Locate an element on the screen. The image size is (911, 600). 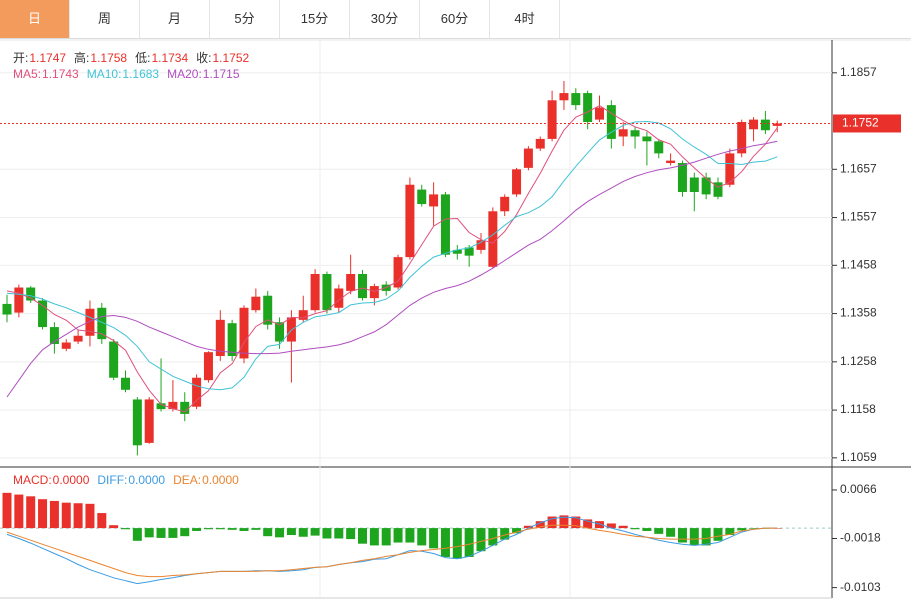
last-price-box is located at coordinates (867, 123).